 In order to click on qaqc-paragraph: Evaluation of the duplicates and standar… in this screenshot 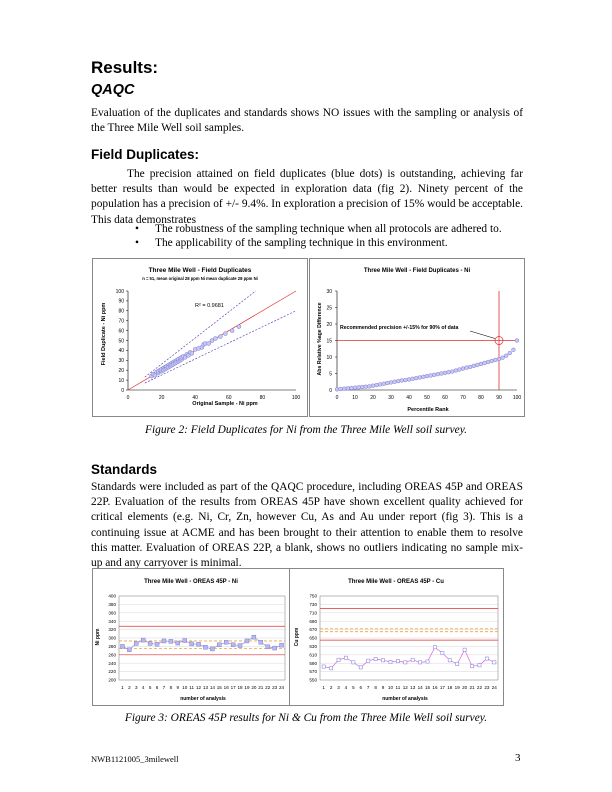, I will do `click(307, 121)`.